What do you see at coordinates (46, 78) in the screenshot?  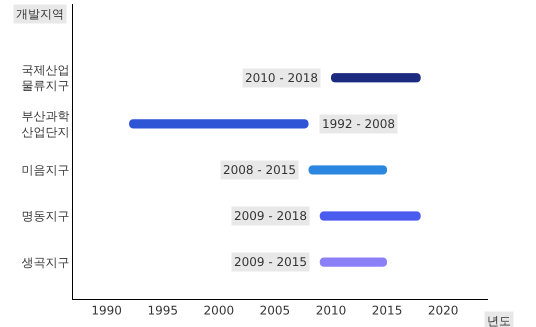 I see `y-tick-label: 국제산업 물류지구` at bounding box center [46, 78].